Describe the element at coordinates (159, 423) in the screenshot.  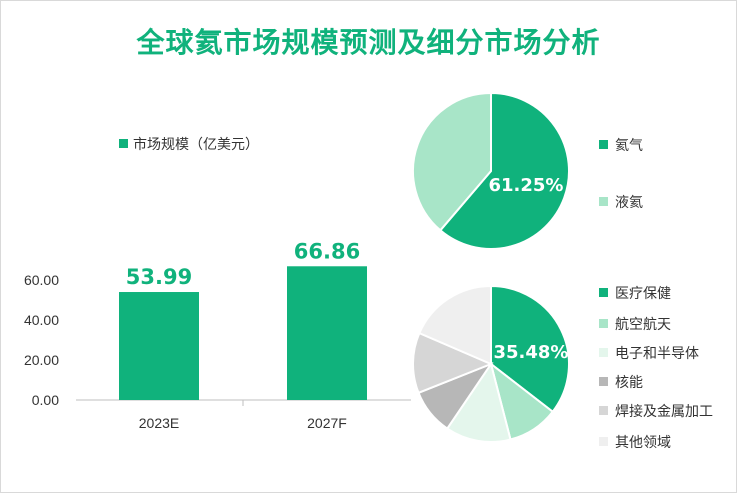
I see `x-tick-label: 2023E` at that location.